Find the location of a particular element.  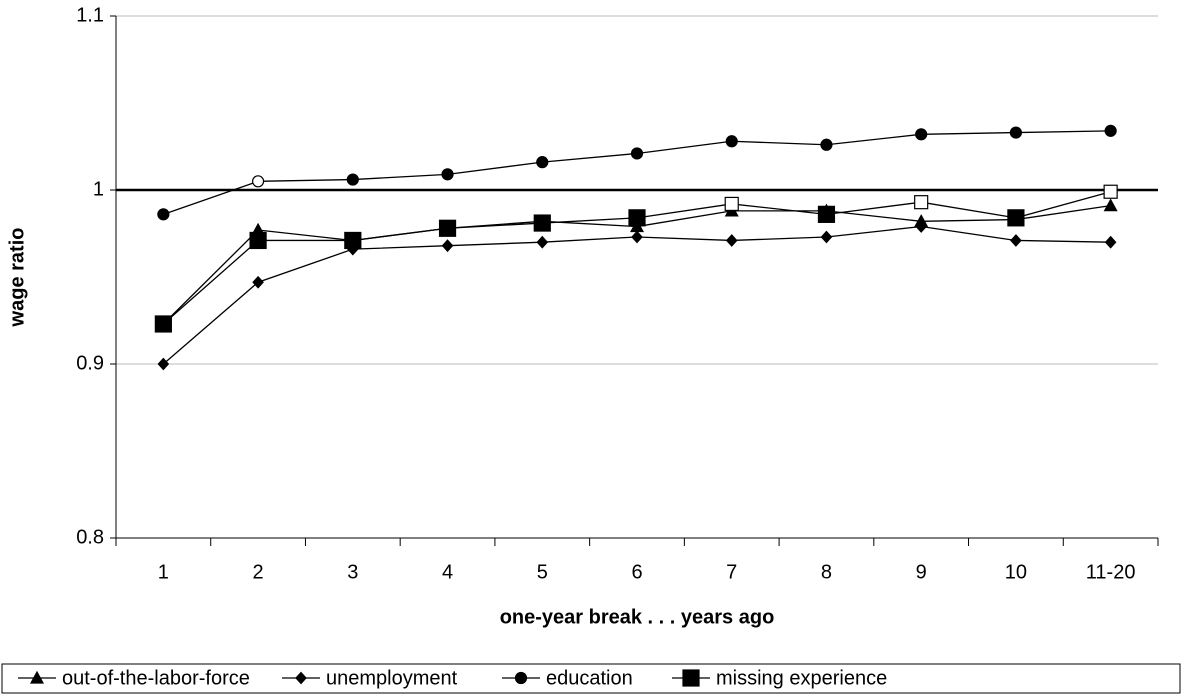

x-tick-label: 1 is located at coordinates (163, 572).